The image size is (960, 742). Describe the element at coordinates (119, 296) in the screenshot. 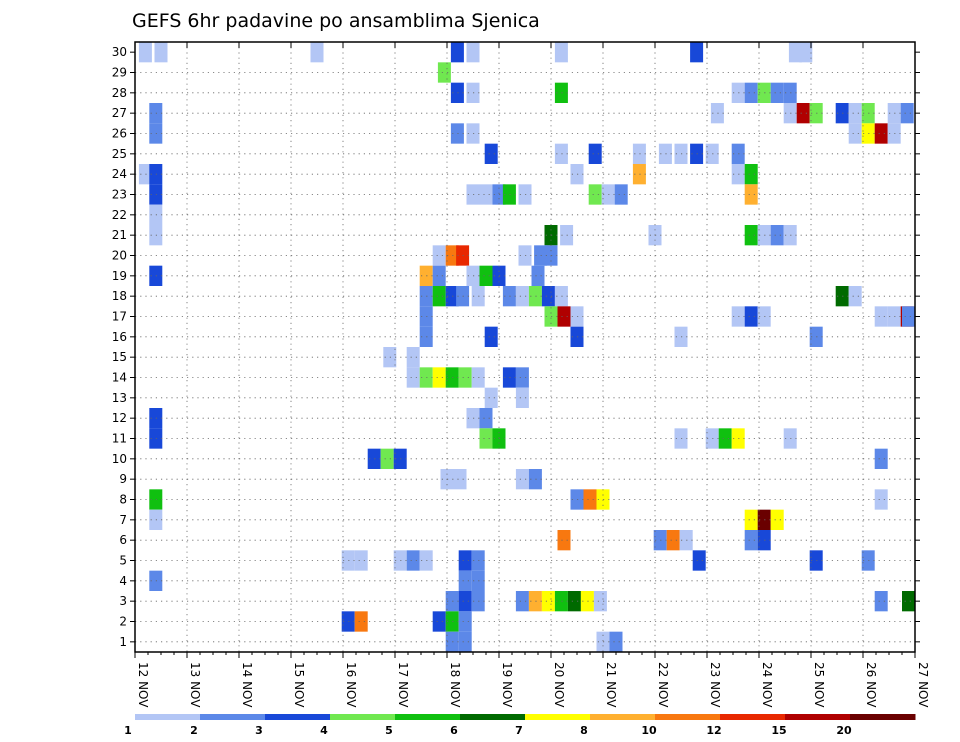

I see `y-tick-label: 18` at that location.